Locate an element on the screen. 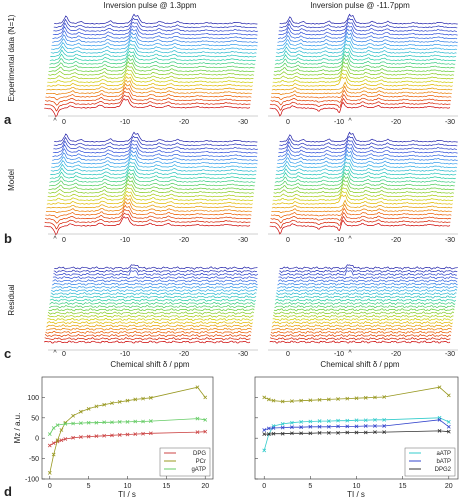 Image resolution: width=465 pixels, height=500 pixels. xtick-label: 20 is located at coordinates (205, 486).